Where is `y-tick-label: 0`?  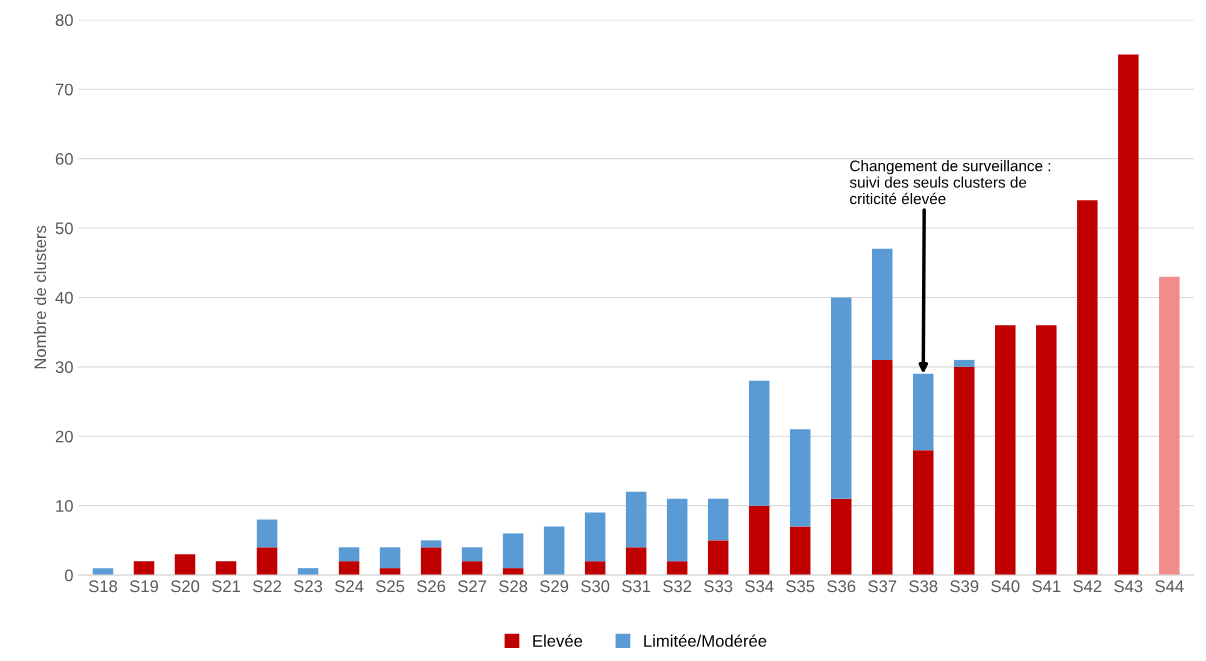 y-tick-label: 0 is located at coordinates (68, 575).